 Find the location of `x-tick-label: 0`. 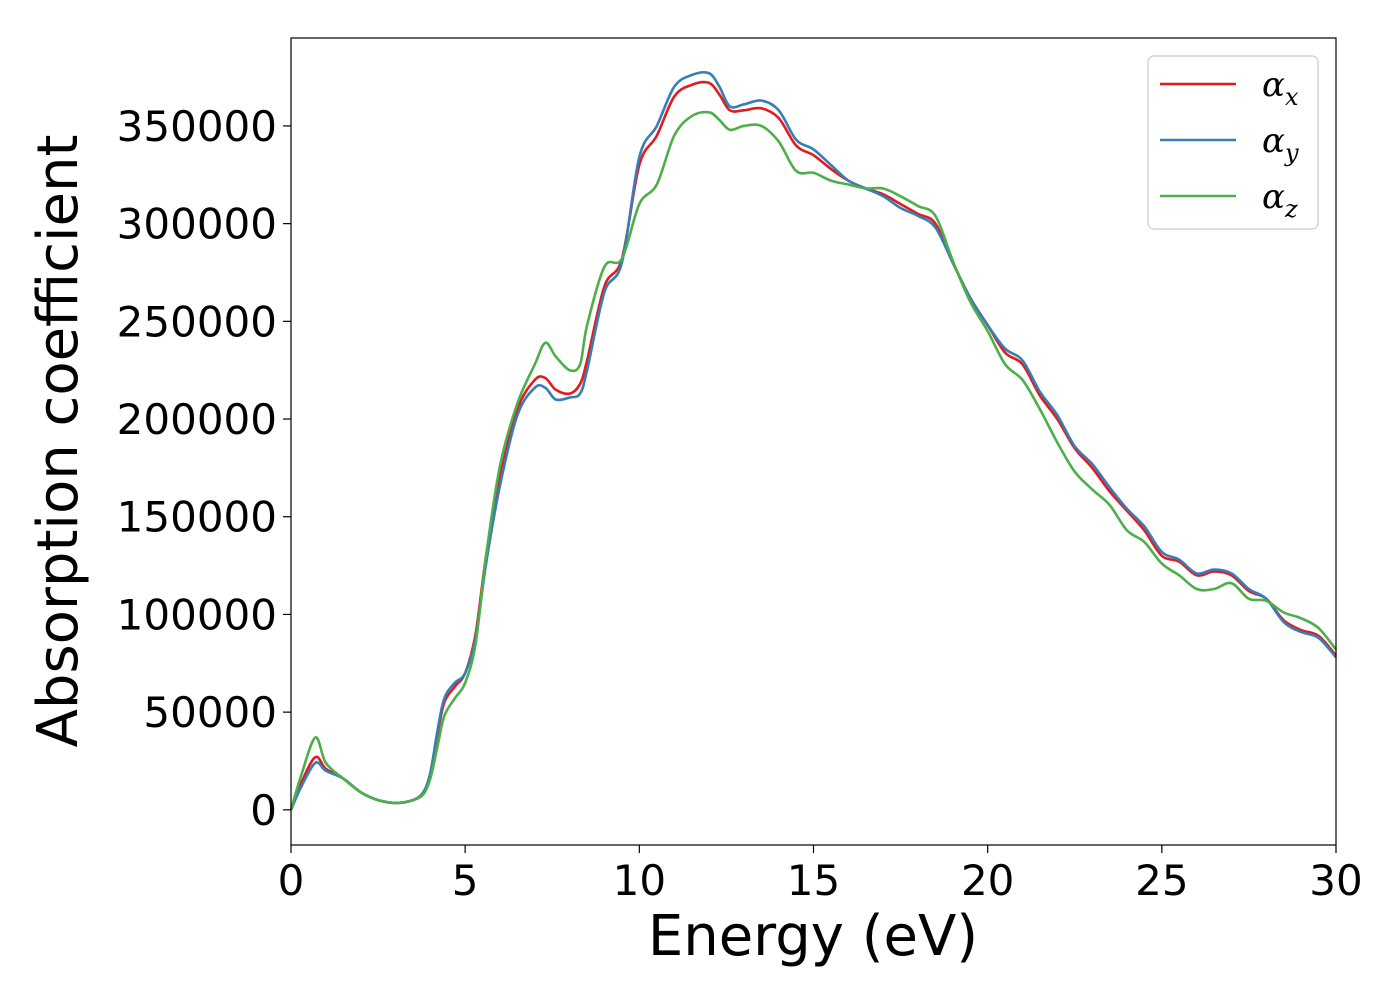

x-tick-label: 0 is located at coordinates (291, 880).